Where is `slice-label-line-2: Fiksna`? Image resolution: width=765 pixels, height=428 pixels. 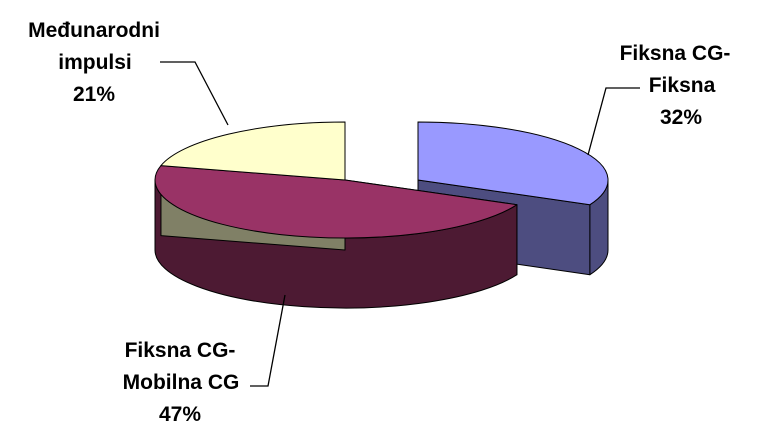
slice-label-line-2: Fiksna is located at coordinates (682, 85).